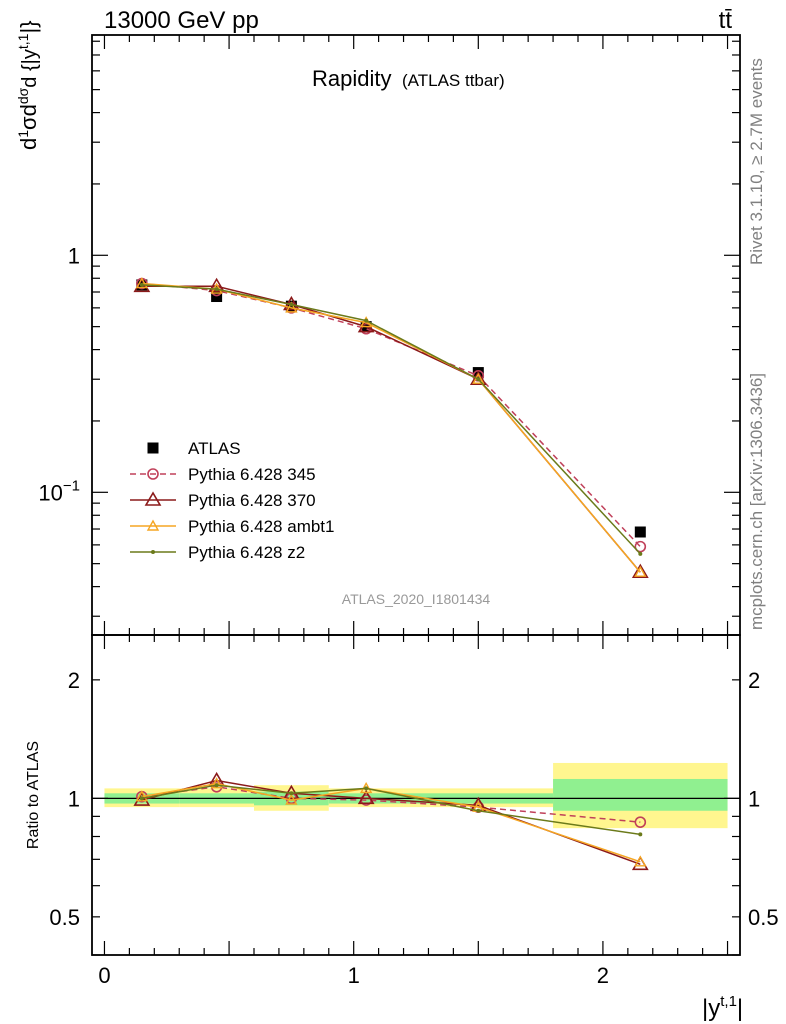 This screenshot has height=1024, width=786. I want to click on svg-text: d1σddσd {|yt,1|}, so click(28, 85).